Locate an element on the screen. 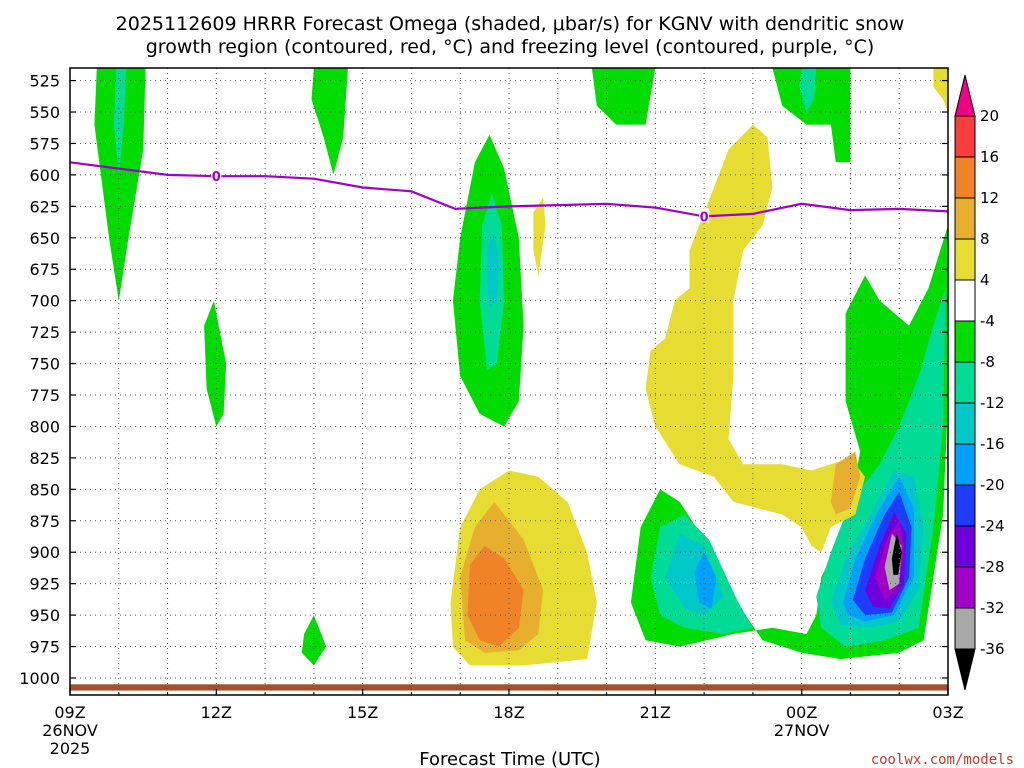 This screenshot has width=1024, height=768. y-tick-label-700: 700 is located at coordinates (44, 301).